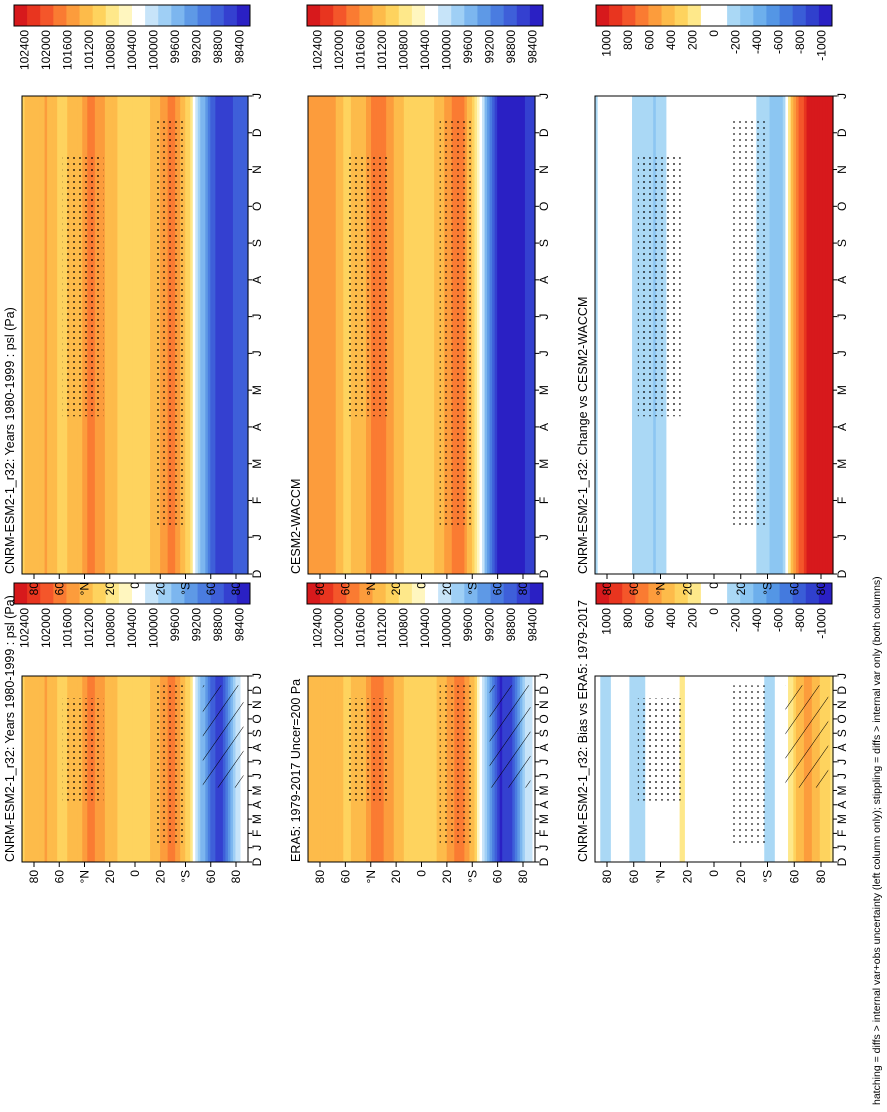  What do you see at coordinates (842, 243) in the screenshot?
I see `x-tick-label: S` at bounding box center [842, 243].